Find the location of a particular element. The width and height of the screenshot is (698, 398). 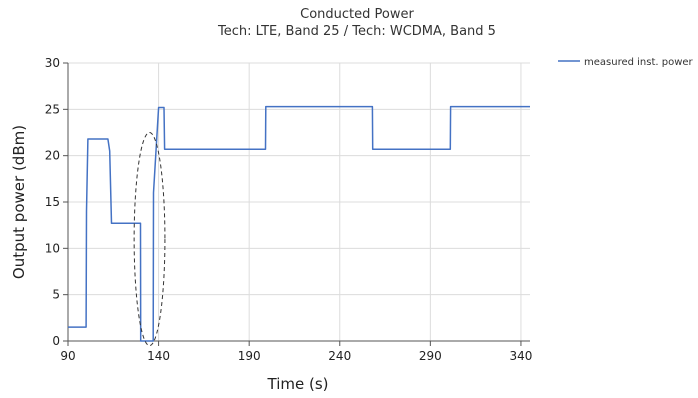

legend: measured inst. power is located at coordinates (626, 62).